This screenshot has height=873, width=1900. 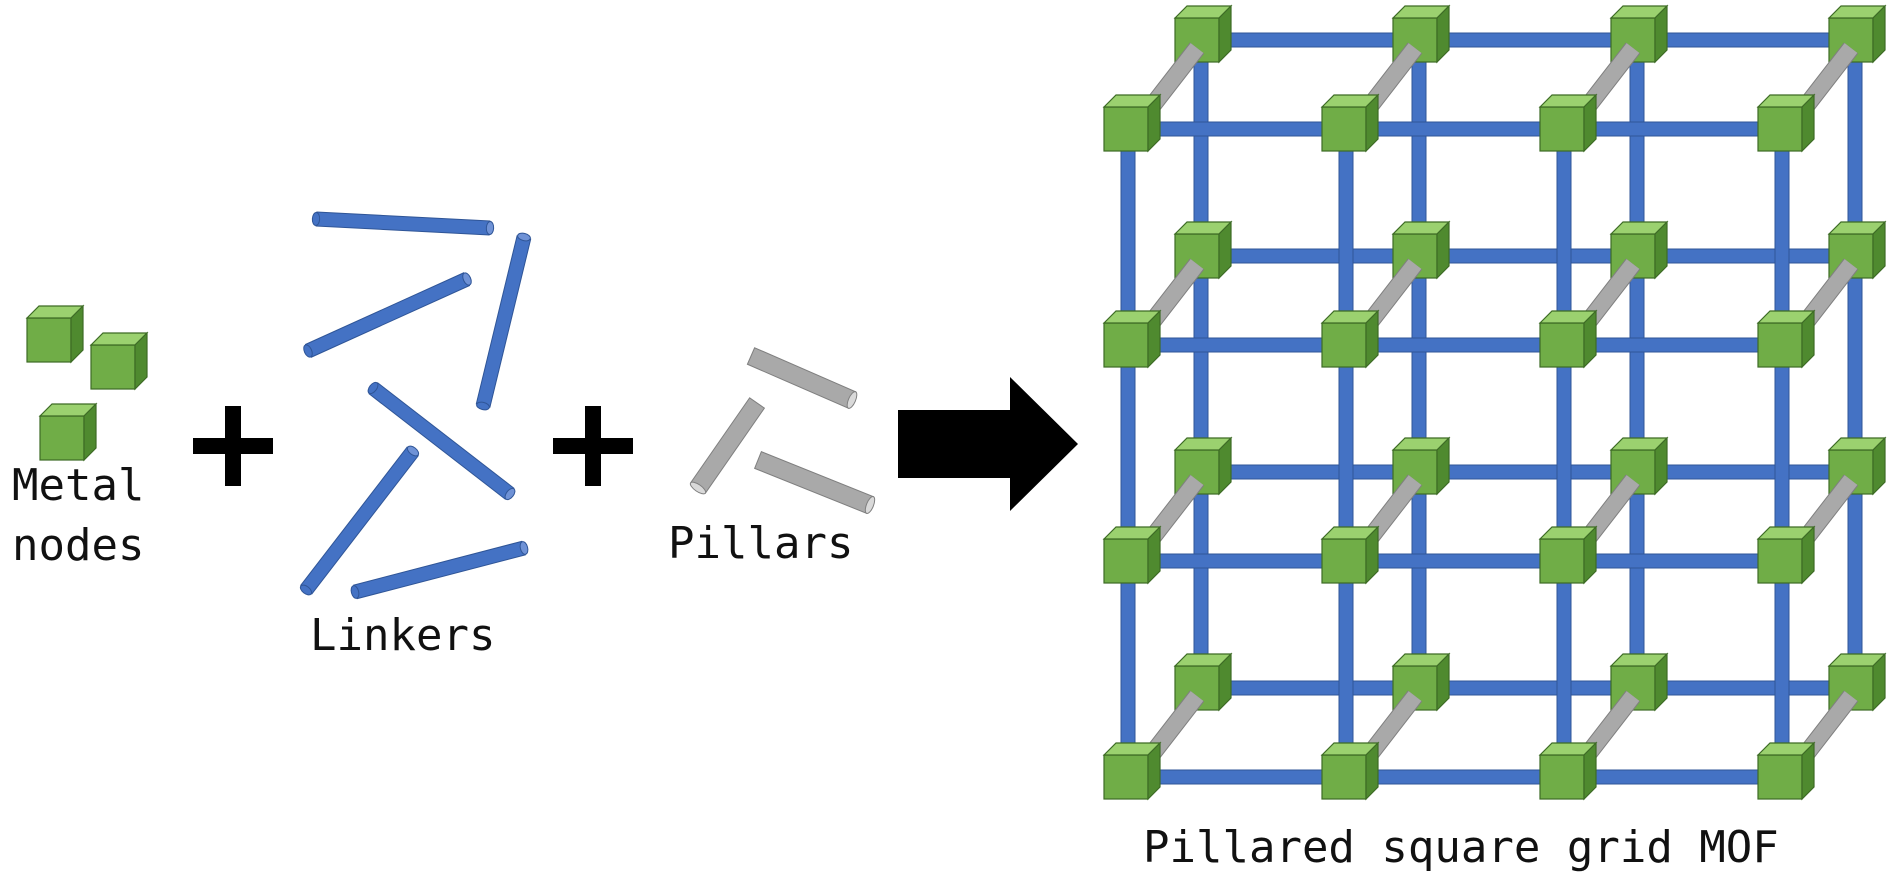 I want to click on mof-label: Pillared square grid MOF, so click(x=1461, y=847).